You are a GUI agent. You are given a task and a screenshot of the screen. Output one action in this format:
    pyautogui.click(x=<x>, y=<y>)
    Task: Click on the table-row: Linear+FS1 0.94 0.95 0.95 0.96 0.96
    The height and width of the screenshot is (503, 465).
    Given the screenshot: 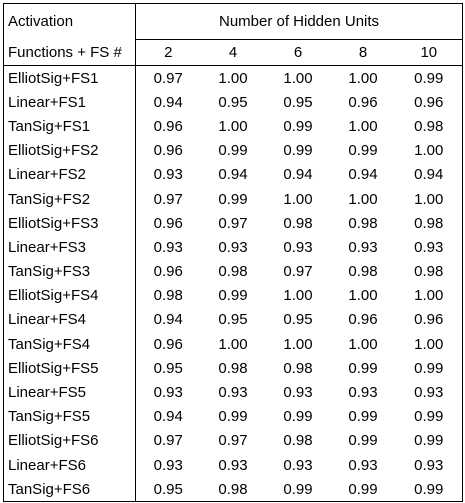 What is the action you would take?
    pyautogui.click(x=233, y=102)
    